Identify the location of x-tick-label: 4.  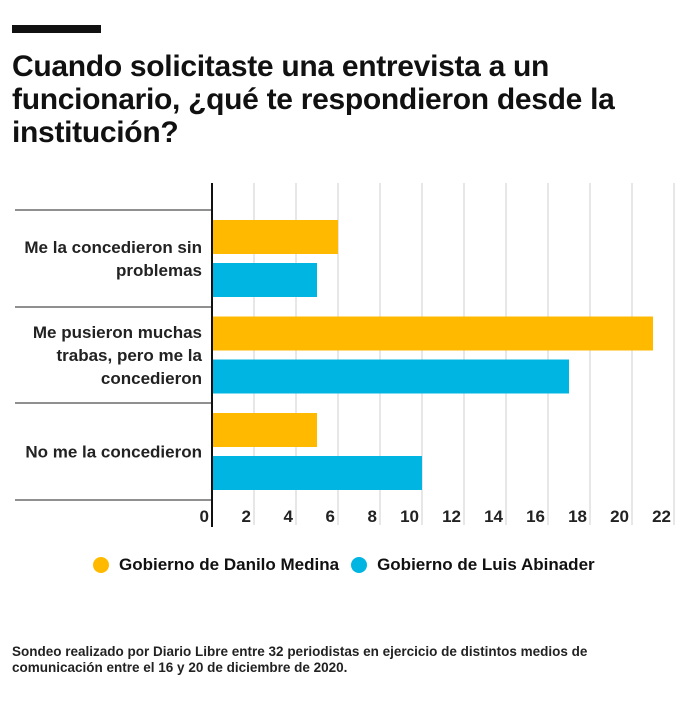
(289, 516).